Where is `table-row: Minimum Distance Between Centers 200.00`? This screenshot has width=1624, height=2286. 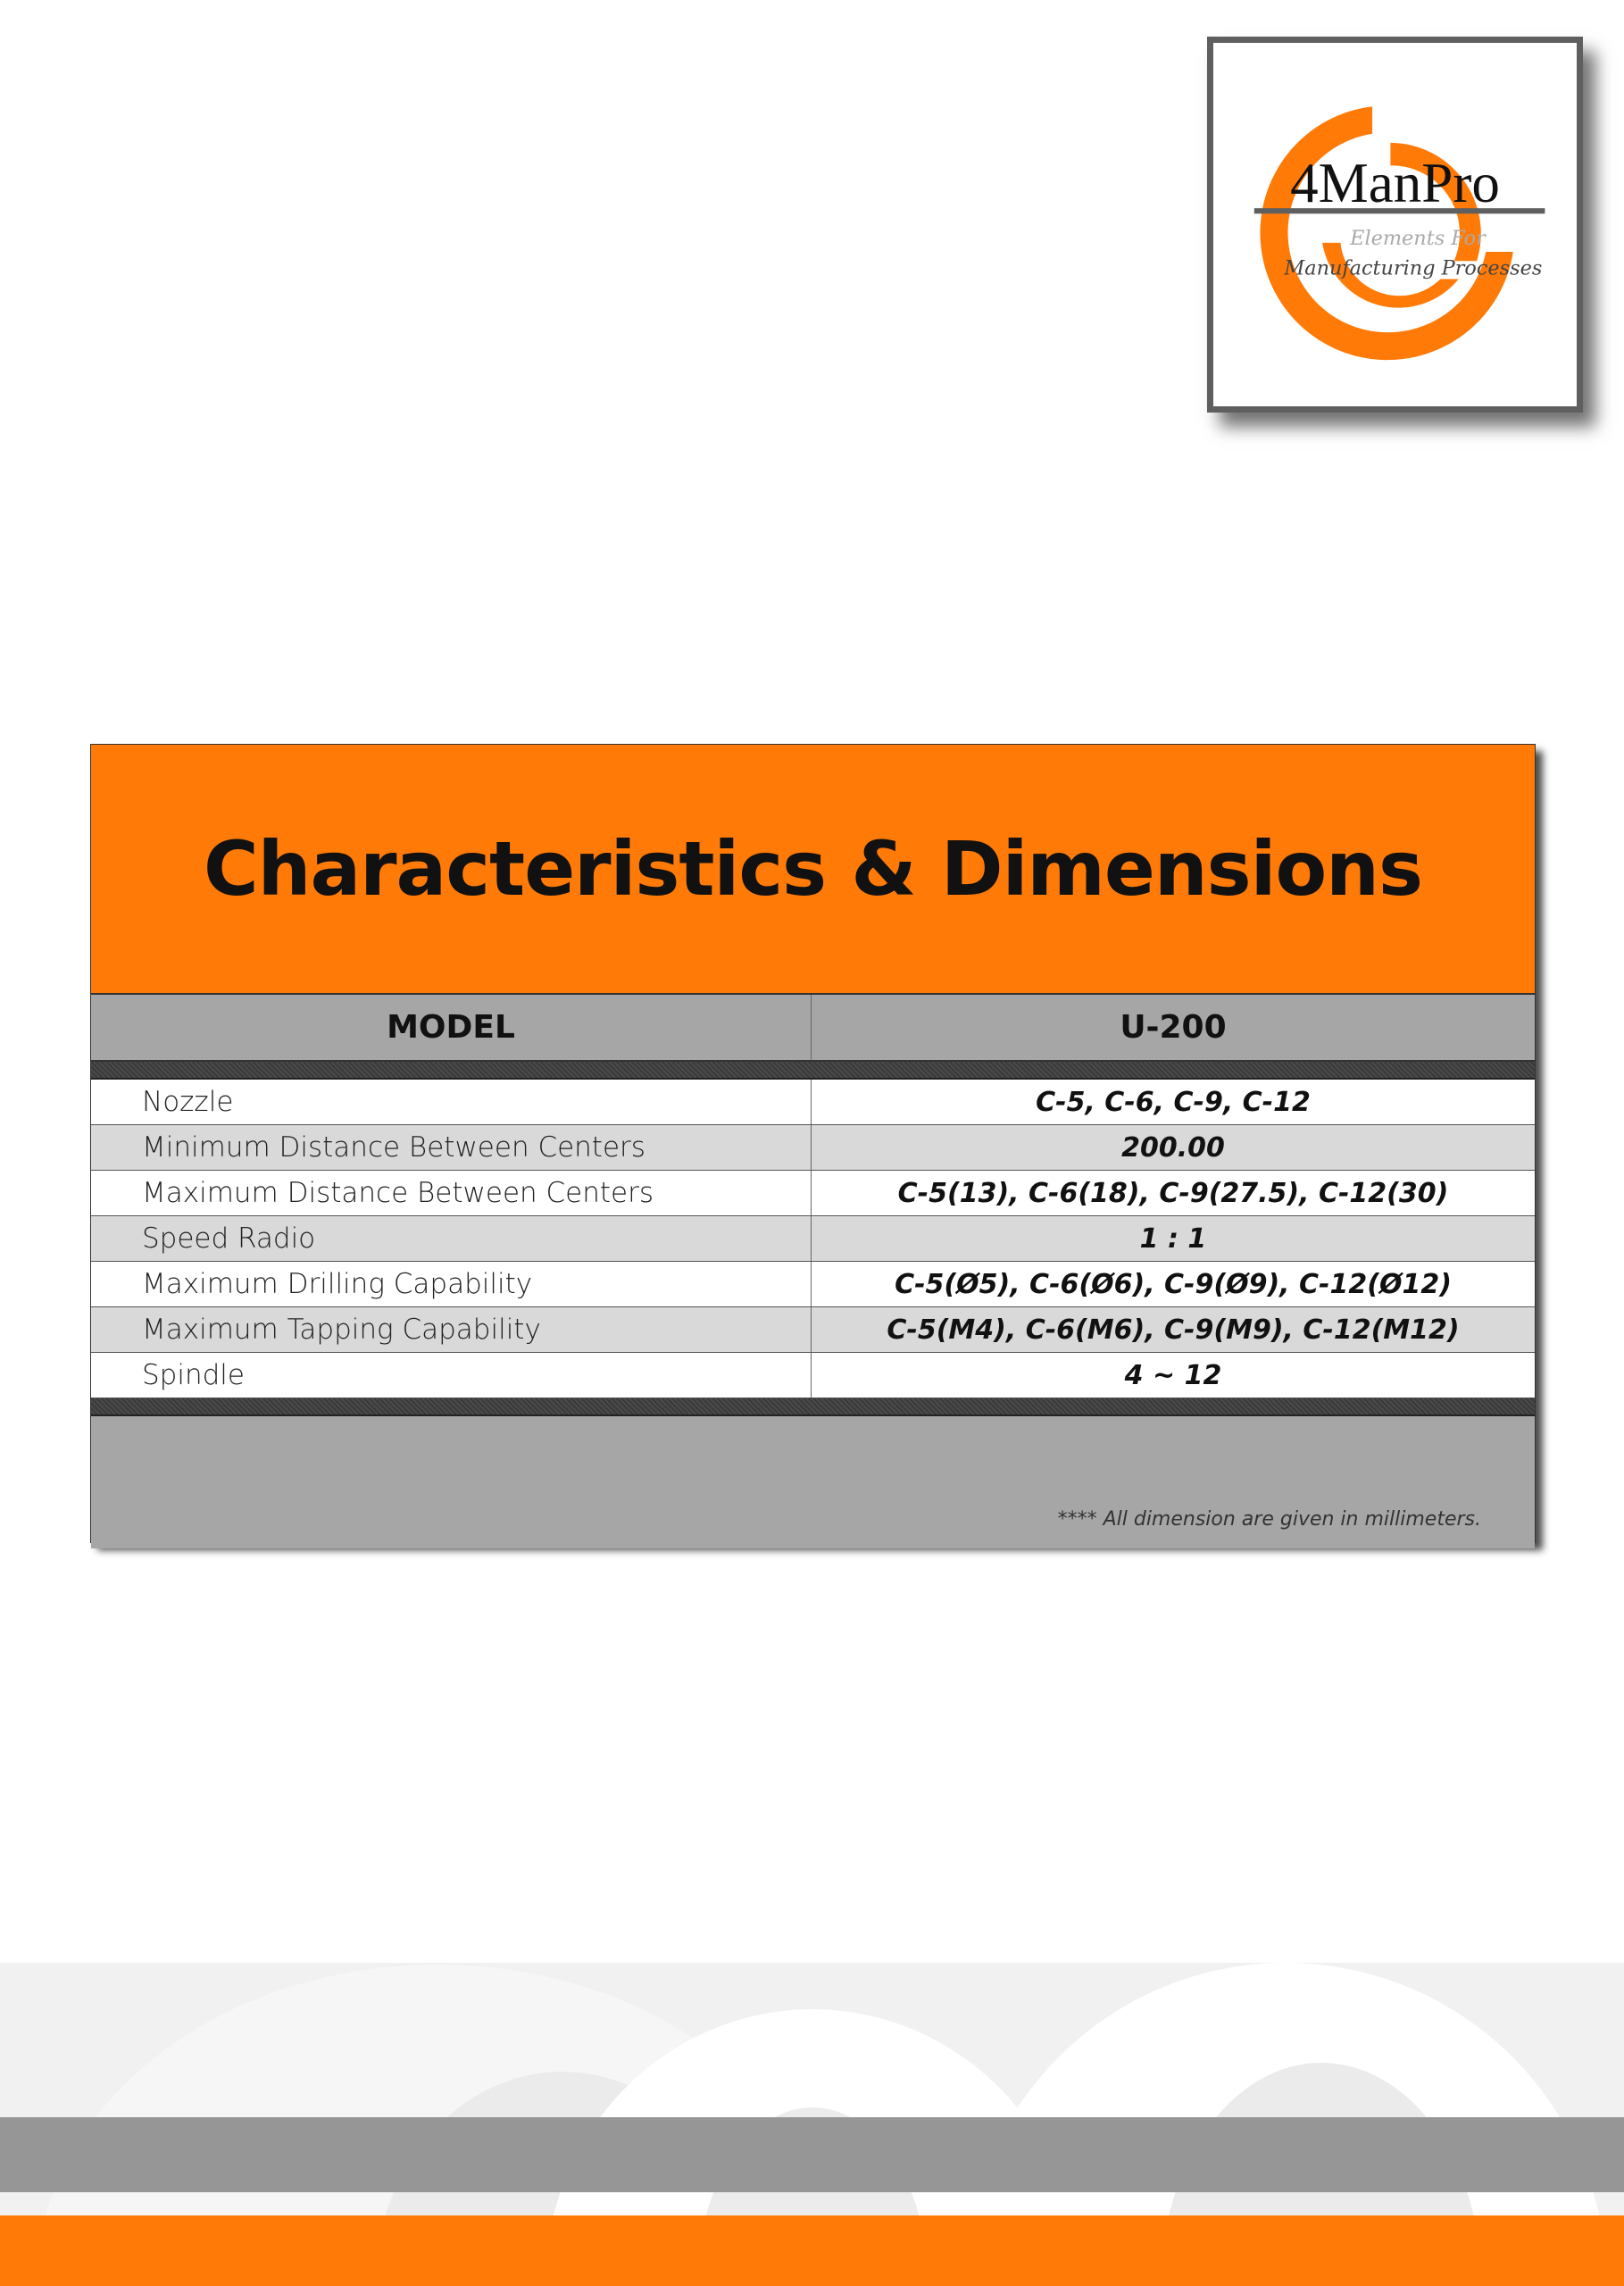 table-row: Minimum Distance Between Centers 200.00 is located at coordinates (813, 1148).